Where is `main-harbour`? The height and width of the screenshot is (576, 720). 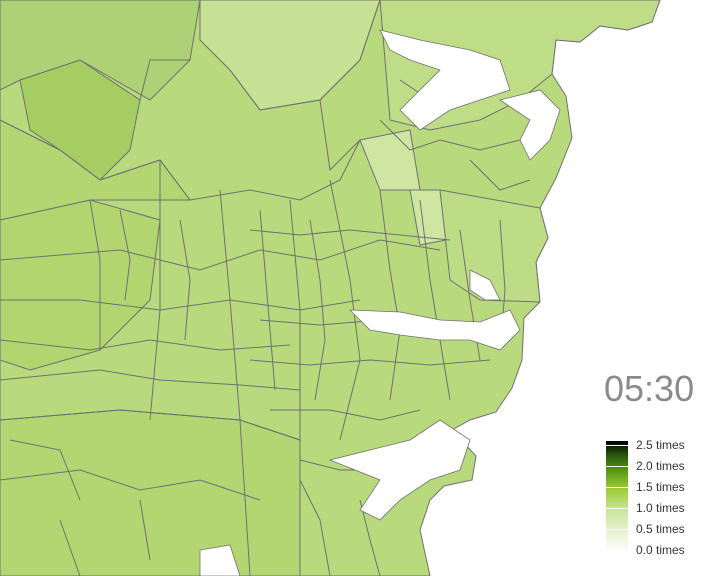
main-harbour is located at coordinates (434, 330).